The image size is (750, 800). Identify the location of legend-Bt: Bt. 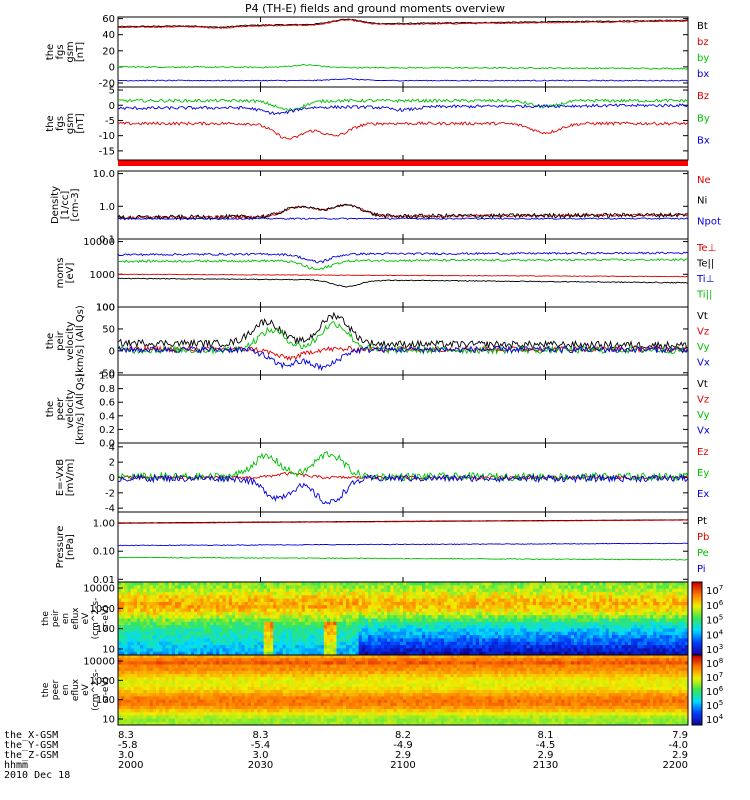
(702, 26).